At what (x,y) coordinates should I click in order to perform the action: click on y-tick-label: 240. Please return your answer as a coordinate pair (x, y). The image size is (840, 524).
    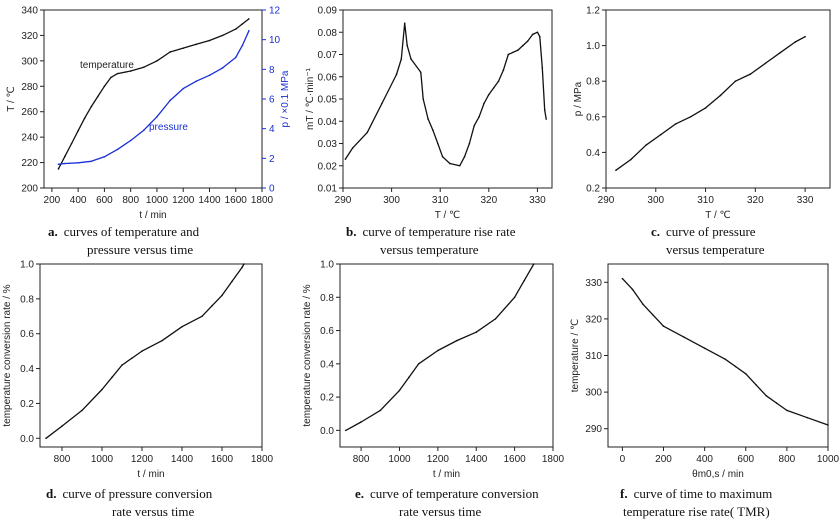
    Looking at the image, I should click on (29, 138).